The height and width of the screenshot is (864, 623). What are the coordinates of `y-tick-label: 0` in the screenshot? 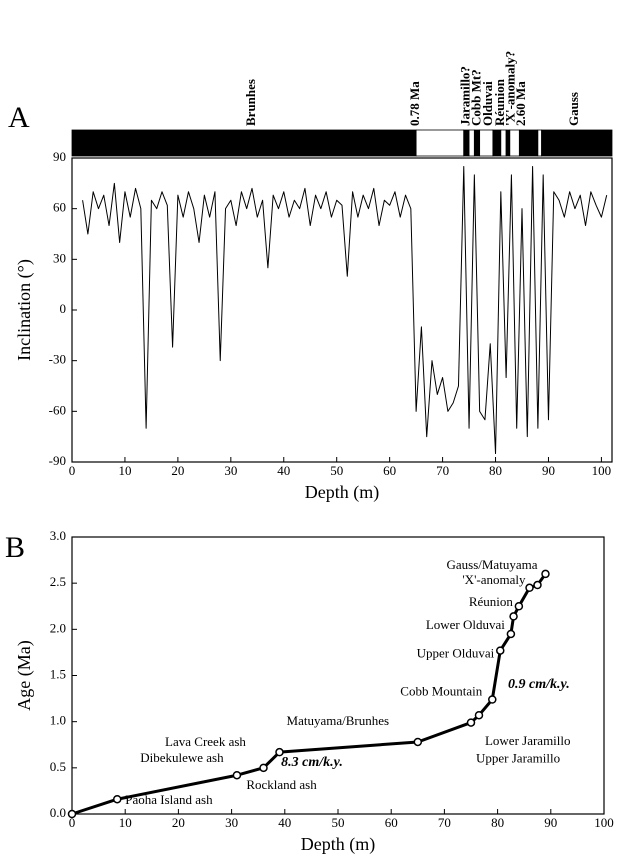 It's located at (63, 308).